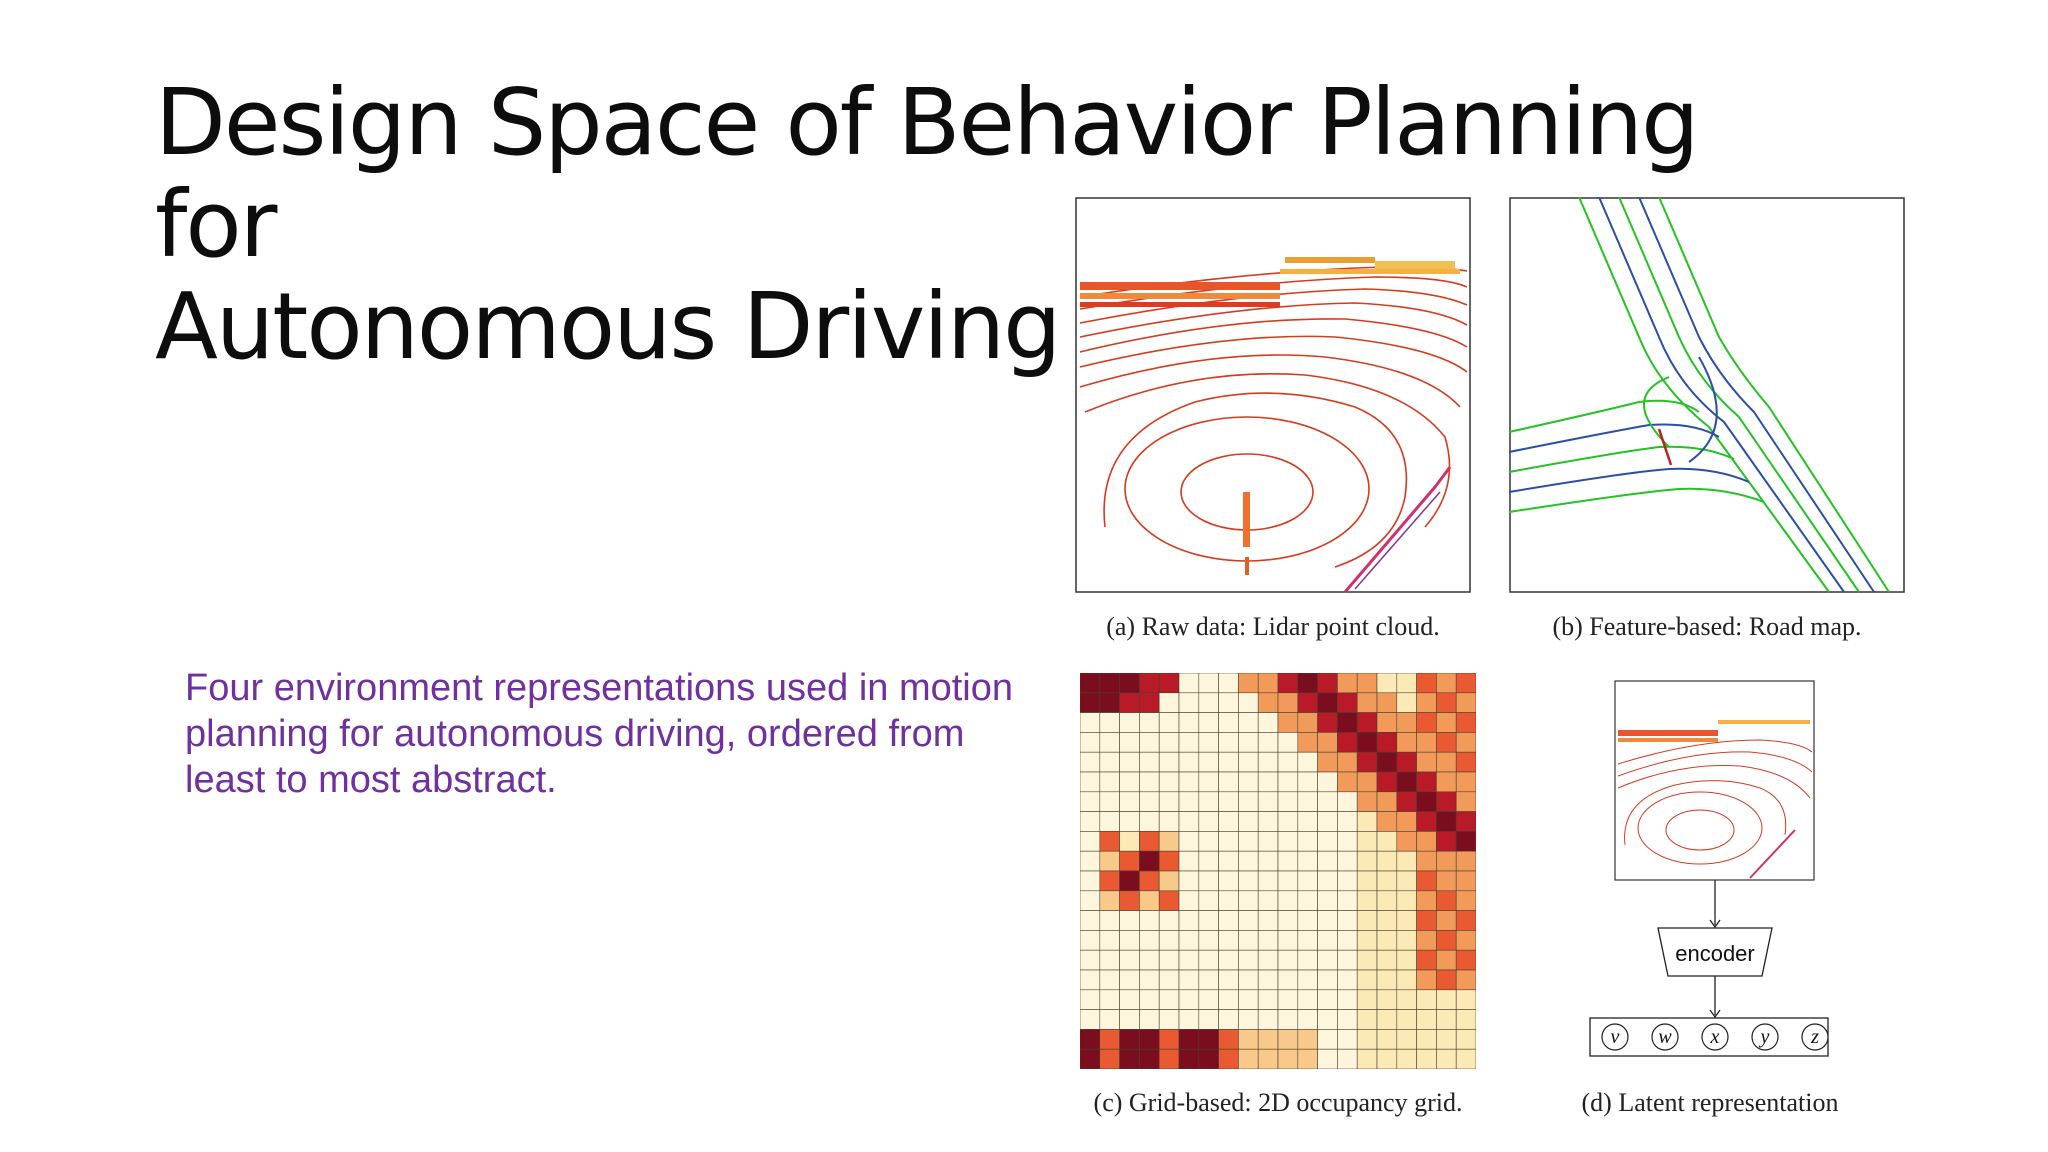 The width and height of the screenshot is (2048, 1152). I want to click on latent-var-label: z, so click(1814, 1037).